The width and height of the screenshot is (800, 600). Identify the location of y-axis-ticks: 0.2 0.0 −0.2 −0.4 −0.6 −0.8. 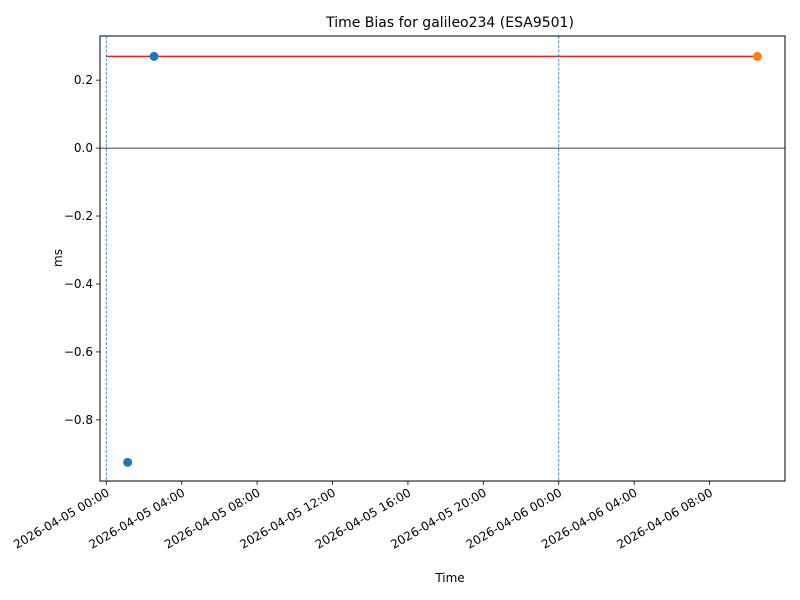
(82, 250).